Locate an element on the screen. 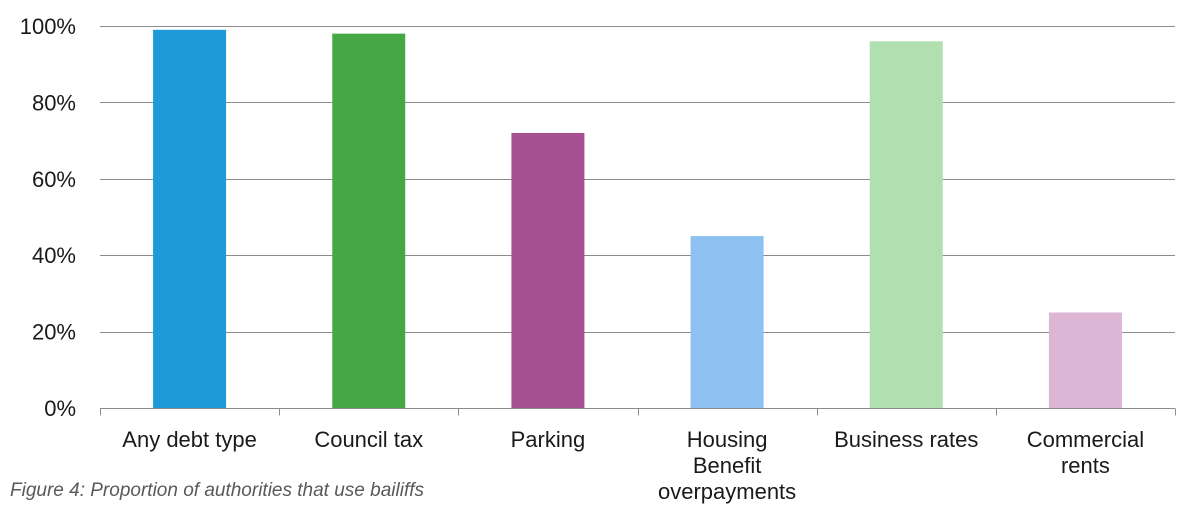  y-tick-label: 40% is located at coordinates (54, 255).